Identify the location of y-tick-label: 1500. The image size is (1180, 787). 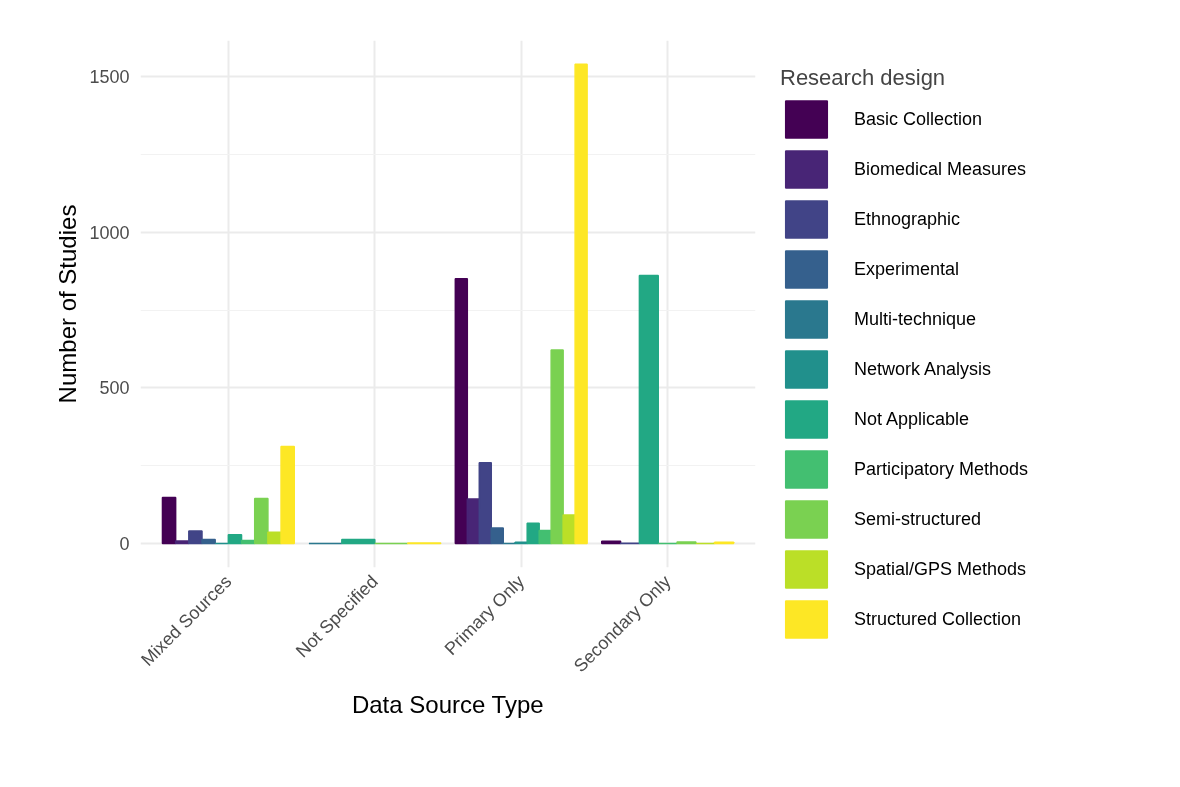
(109, 77).